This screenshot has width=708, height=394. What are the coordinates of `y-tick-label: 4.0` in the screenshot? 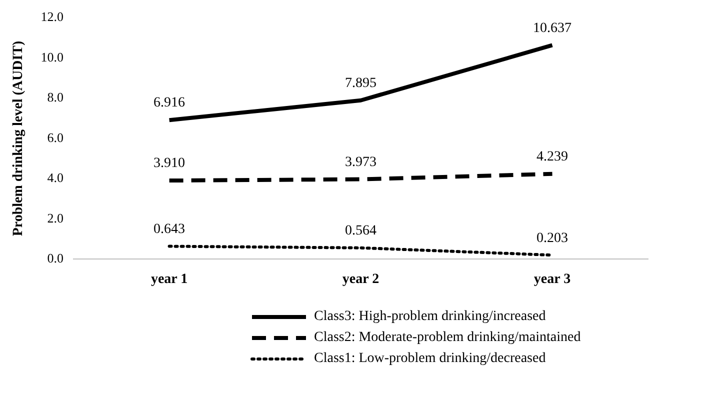 It's located at (55, 178).